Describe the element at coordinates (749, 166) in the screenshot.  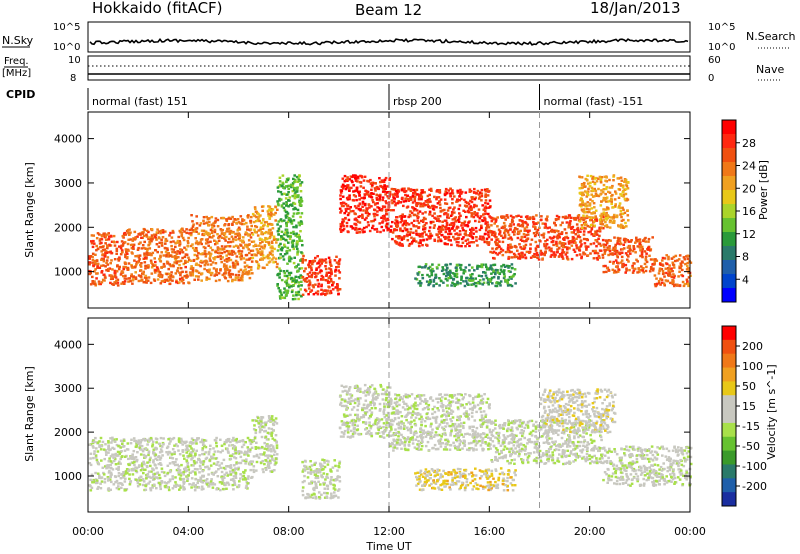
I see `power-colorbar-tick-5: 24` at that location.